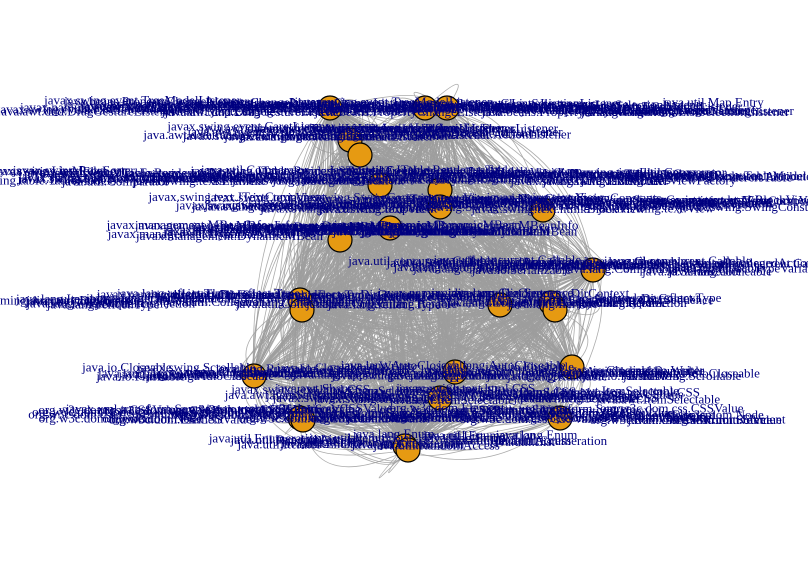 This screenshot has width=808, height=574. I want to click on node-label: javax.naming.directory.DirContext, so click(468, 292).